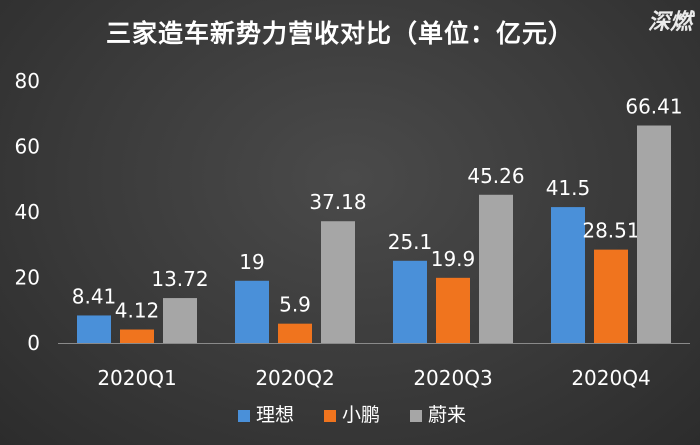 Image resolution: width=700 pixels, height=445 pixels. I want to click on legend-swatch-理想, so click(244, 416).